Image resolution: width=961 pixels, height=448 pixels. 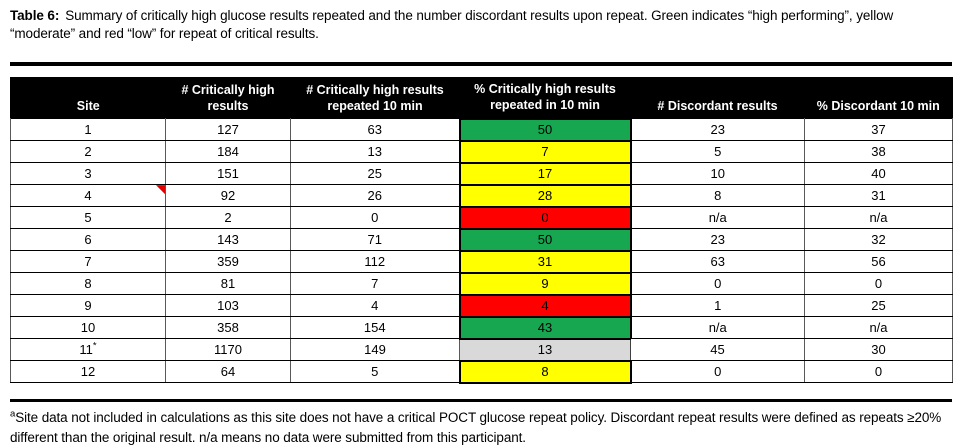 What do you see at coordinates (375, 130) in the screenshot?
I see `repeated-10min-cell: 63` at bounding box center [375, 130].